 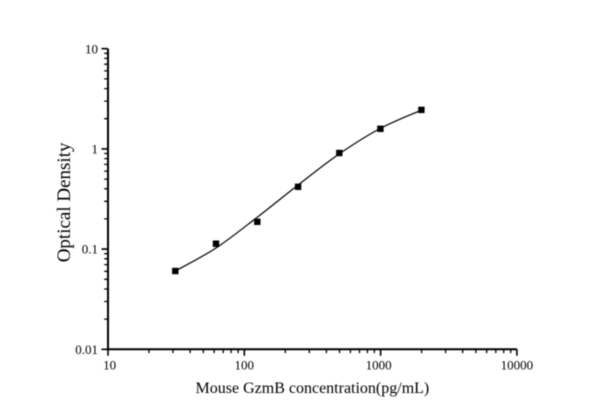 I want to click on svg-text: Optical Density, so click(x=64, y=202).